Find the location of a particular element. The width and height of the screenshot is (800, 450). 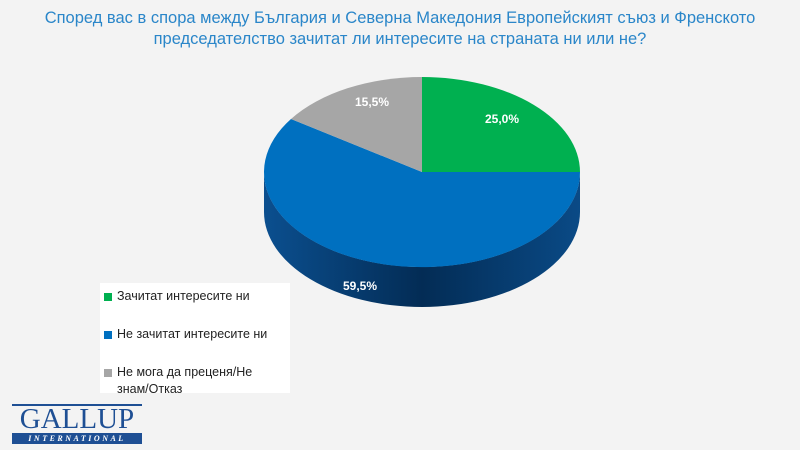

gallup-logo: GALLUP INTERNATIONAL is located at coordinates (77, 424).